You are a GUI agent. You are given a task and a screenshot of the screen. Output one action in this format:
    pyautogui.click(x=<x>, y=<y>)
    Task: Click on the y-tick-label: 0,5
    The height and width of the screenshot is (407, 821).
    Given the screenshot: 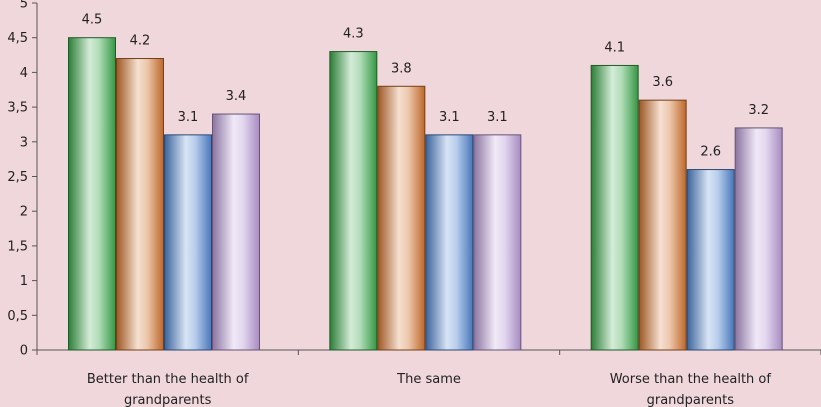 What is the action you would take?
    pyautogui.click(x=17, y=316)
    